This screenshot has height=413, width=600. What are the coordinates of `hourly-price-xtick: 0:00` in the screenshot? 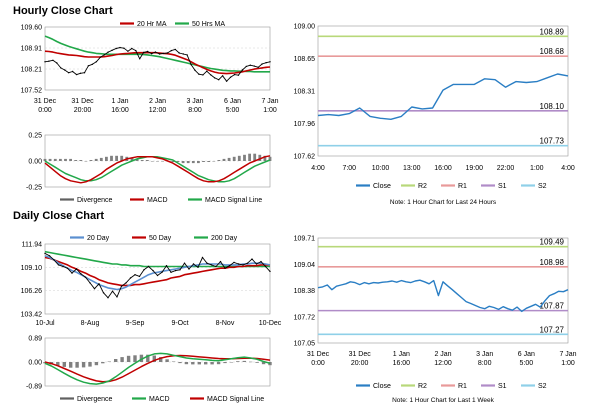 It's located at (45, 110).